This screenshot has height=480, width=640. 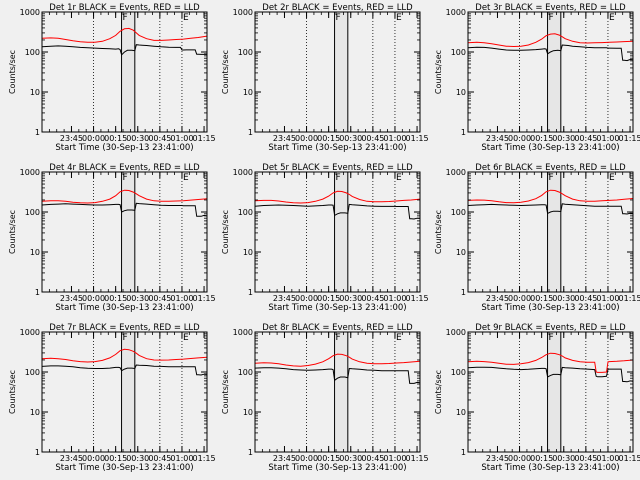 I want to click on det-4-xlabel: Start Time (30-Sep-13 23:41:00), so click(x=124, y=308).